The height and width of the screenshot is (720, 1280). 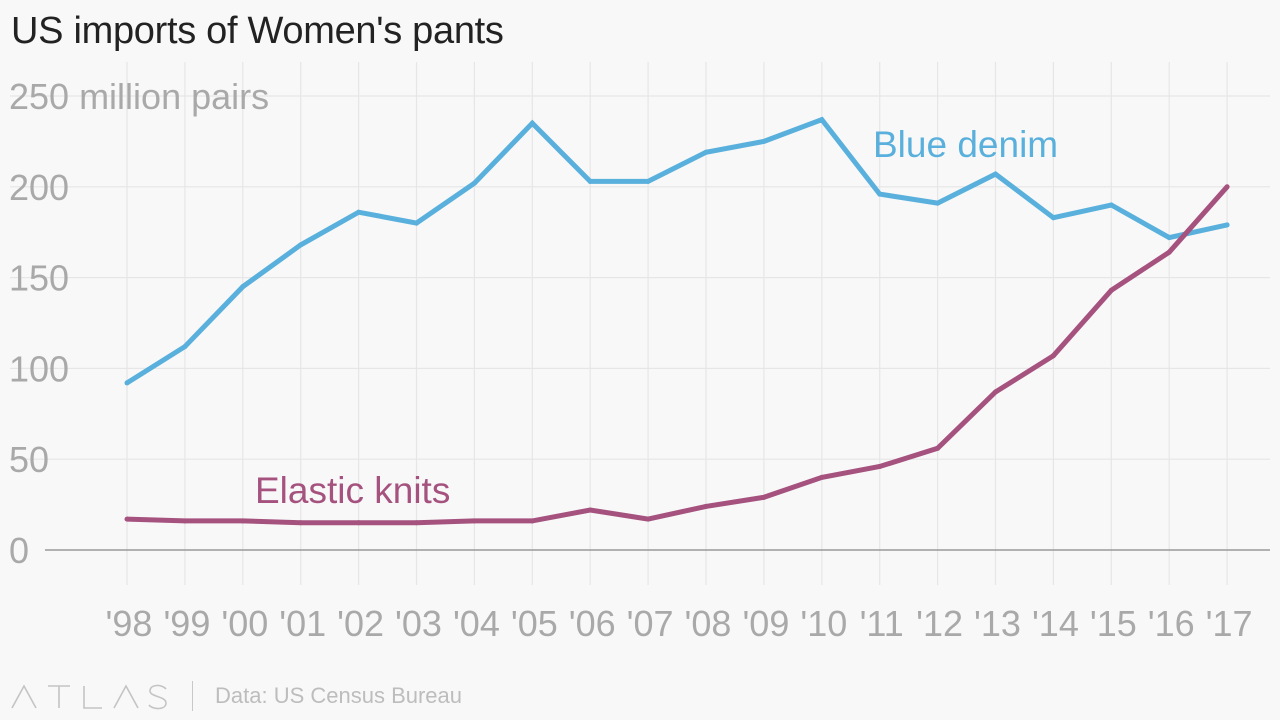 I want to click on x-tick-label: '01, so click(x=302, y=623).